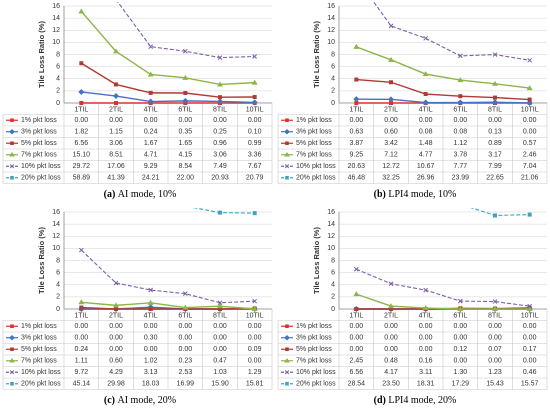  What do you see at coordinates (333, 260) in the screenshot?
I see `y-tick-label: 8` at bounding box center [333, 260].